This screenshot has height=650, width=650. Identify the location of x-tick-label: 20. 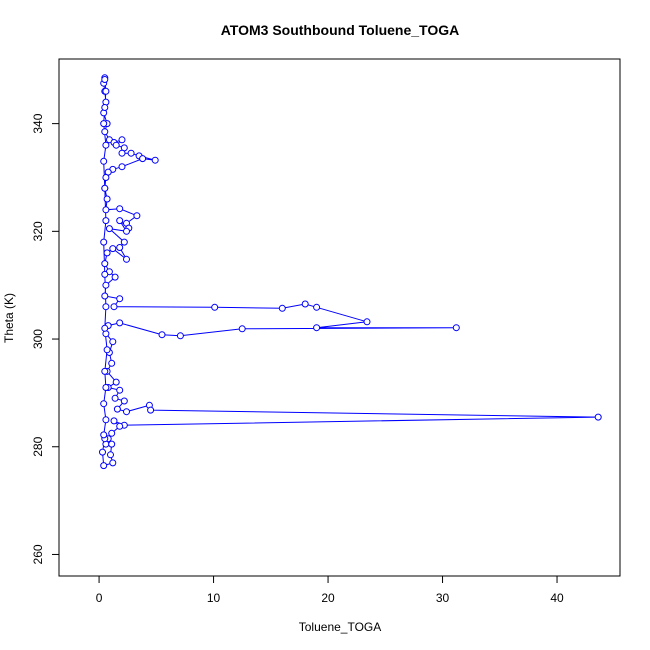
(328, 598).